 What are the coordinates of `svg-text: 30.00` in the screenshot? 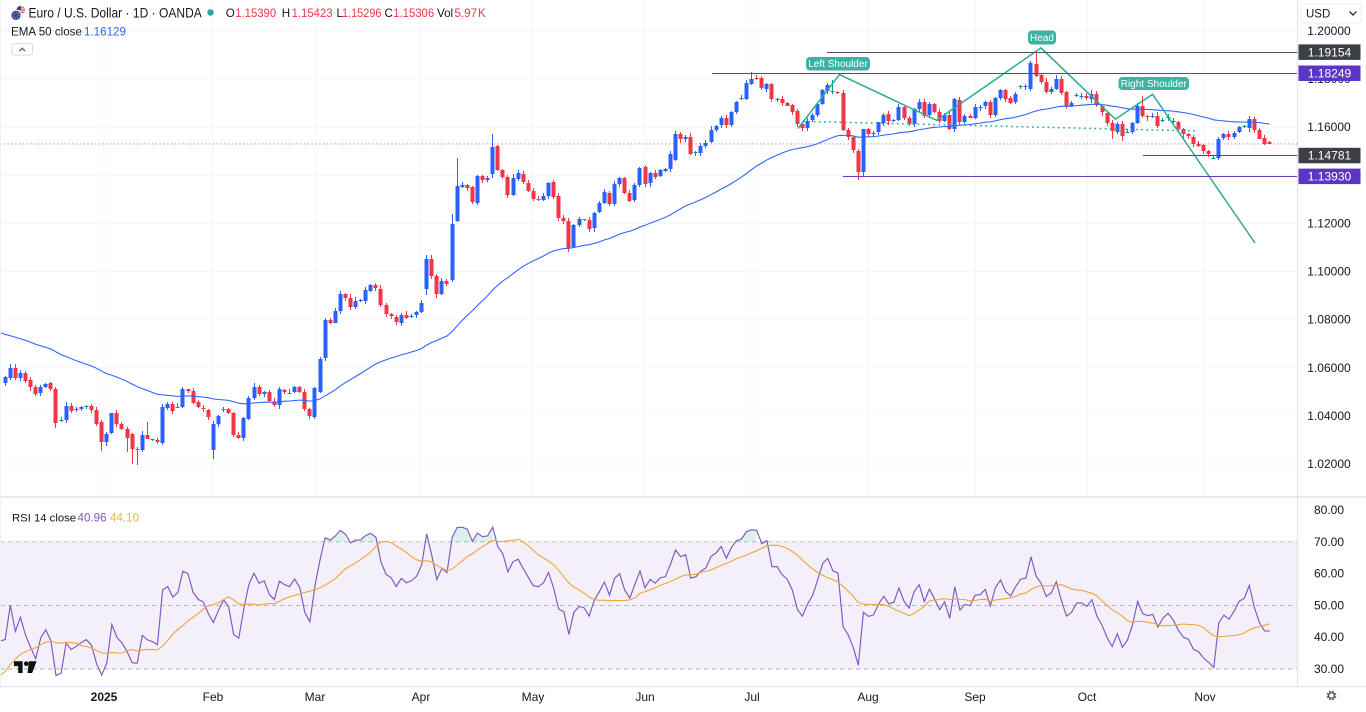 It's located at (1329, 669).